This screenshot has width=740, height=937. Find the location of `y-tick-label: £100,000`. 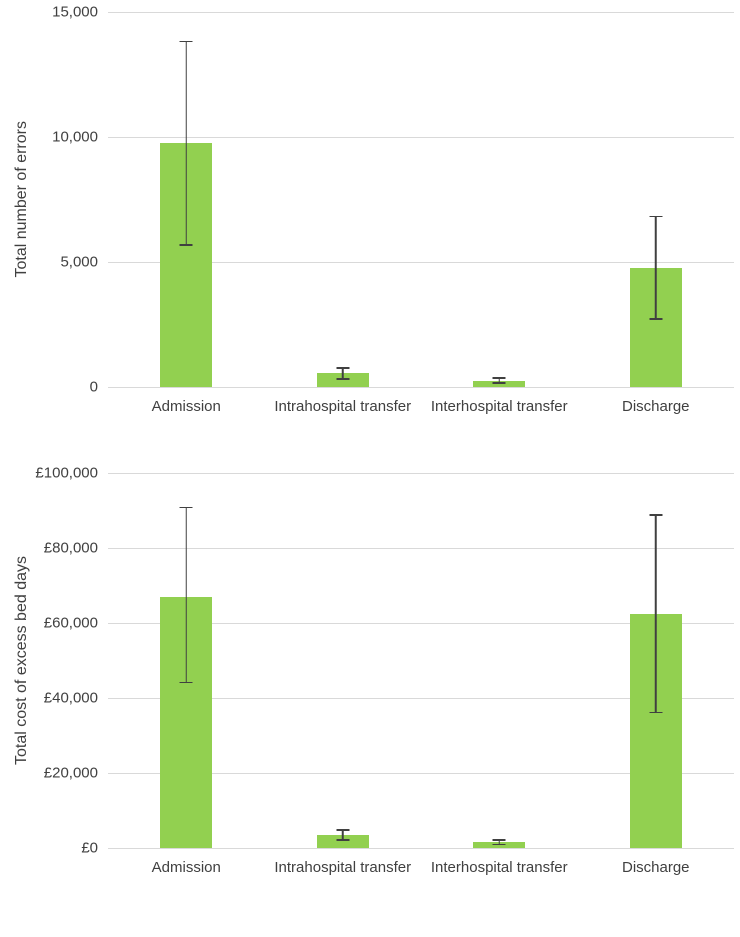

y-tick-label: £100,000 is located at coordinates (66, 473).